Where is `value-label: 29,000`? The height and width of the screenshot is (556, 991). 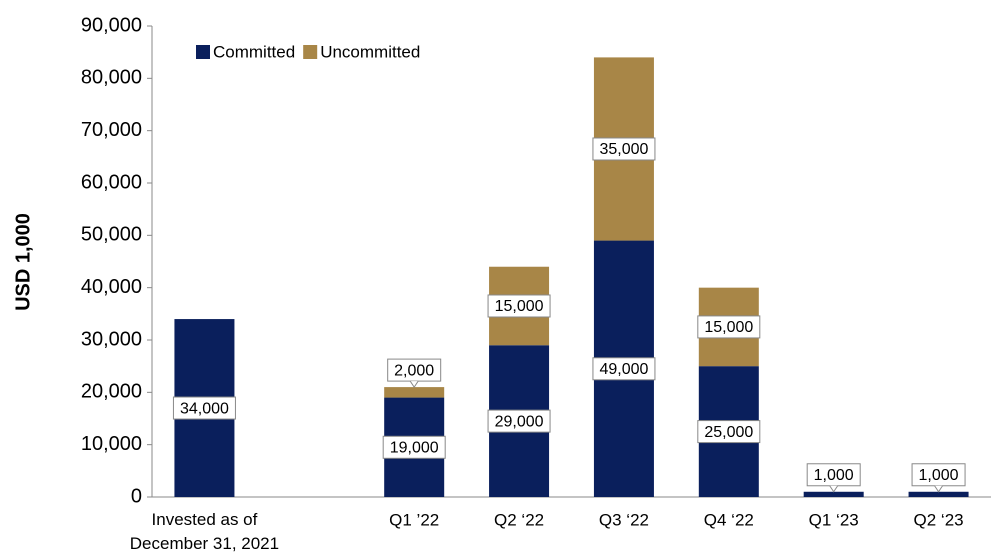
value-label: 29,000 is located at coordinates (519, 421).